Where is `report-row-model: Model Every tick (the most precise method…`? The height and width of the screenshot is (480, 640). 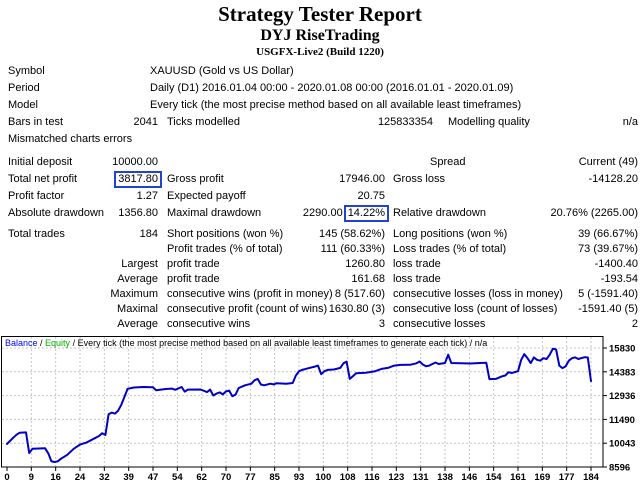
report-row-model: Model Every tick (the most precise method… is located at coordinates (320, 105).